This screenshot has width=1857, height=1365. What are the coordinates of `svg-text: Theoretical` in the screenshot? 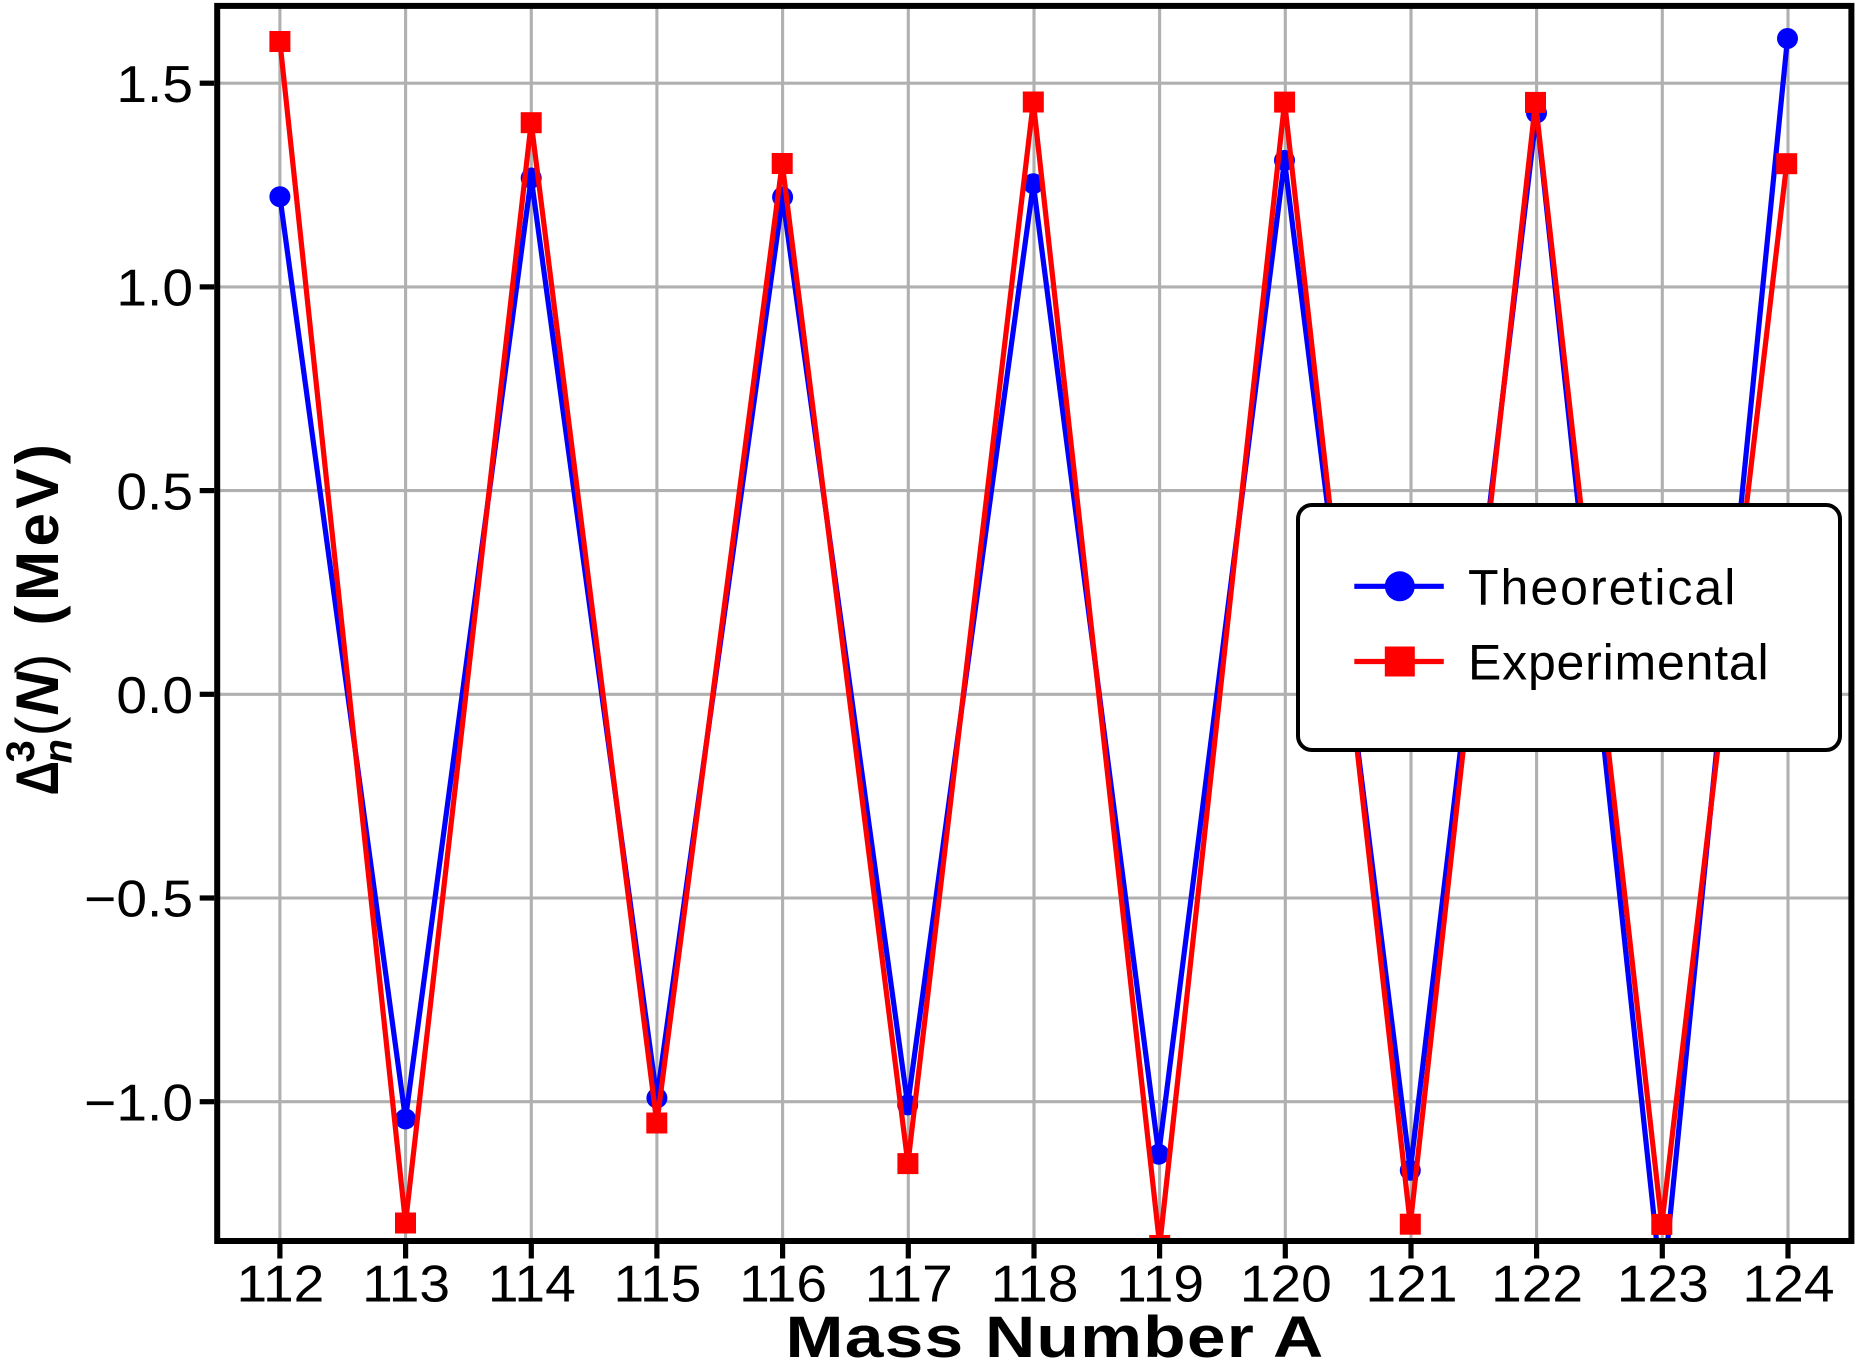 It's located at (1602, 587).